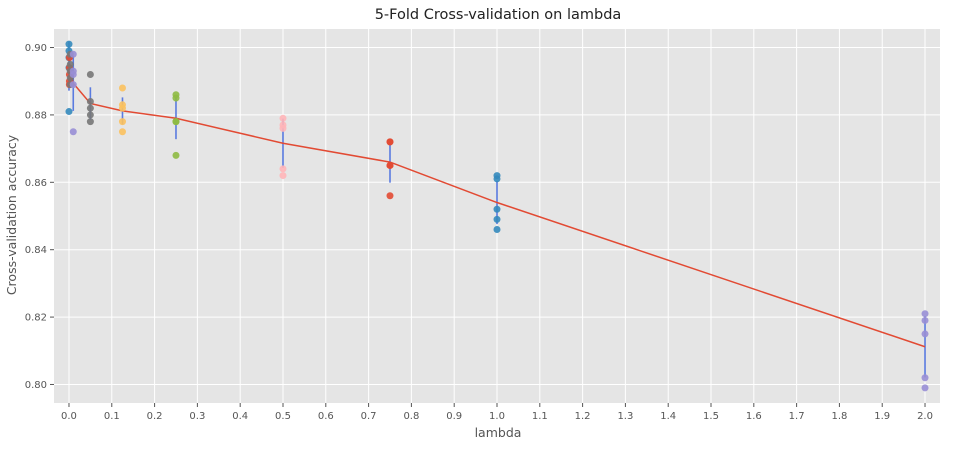 Image resolution: width=953 pixels, height=449 pixels. I want to click on chart-title: 5-Fold Cross-validation on lambda, so click(498, 15).